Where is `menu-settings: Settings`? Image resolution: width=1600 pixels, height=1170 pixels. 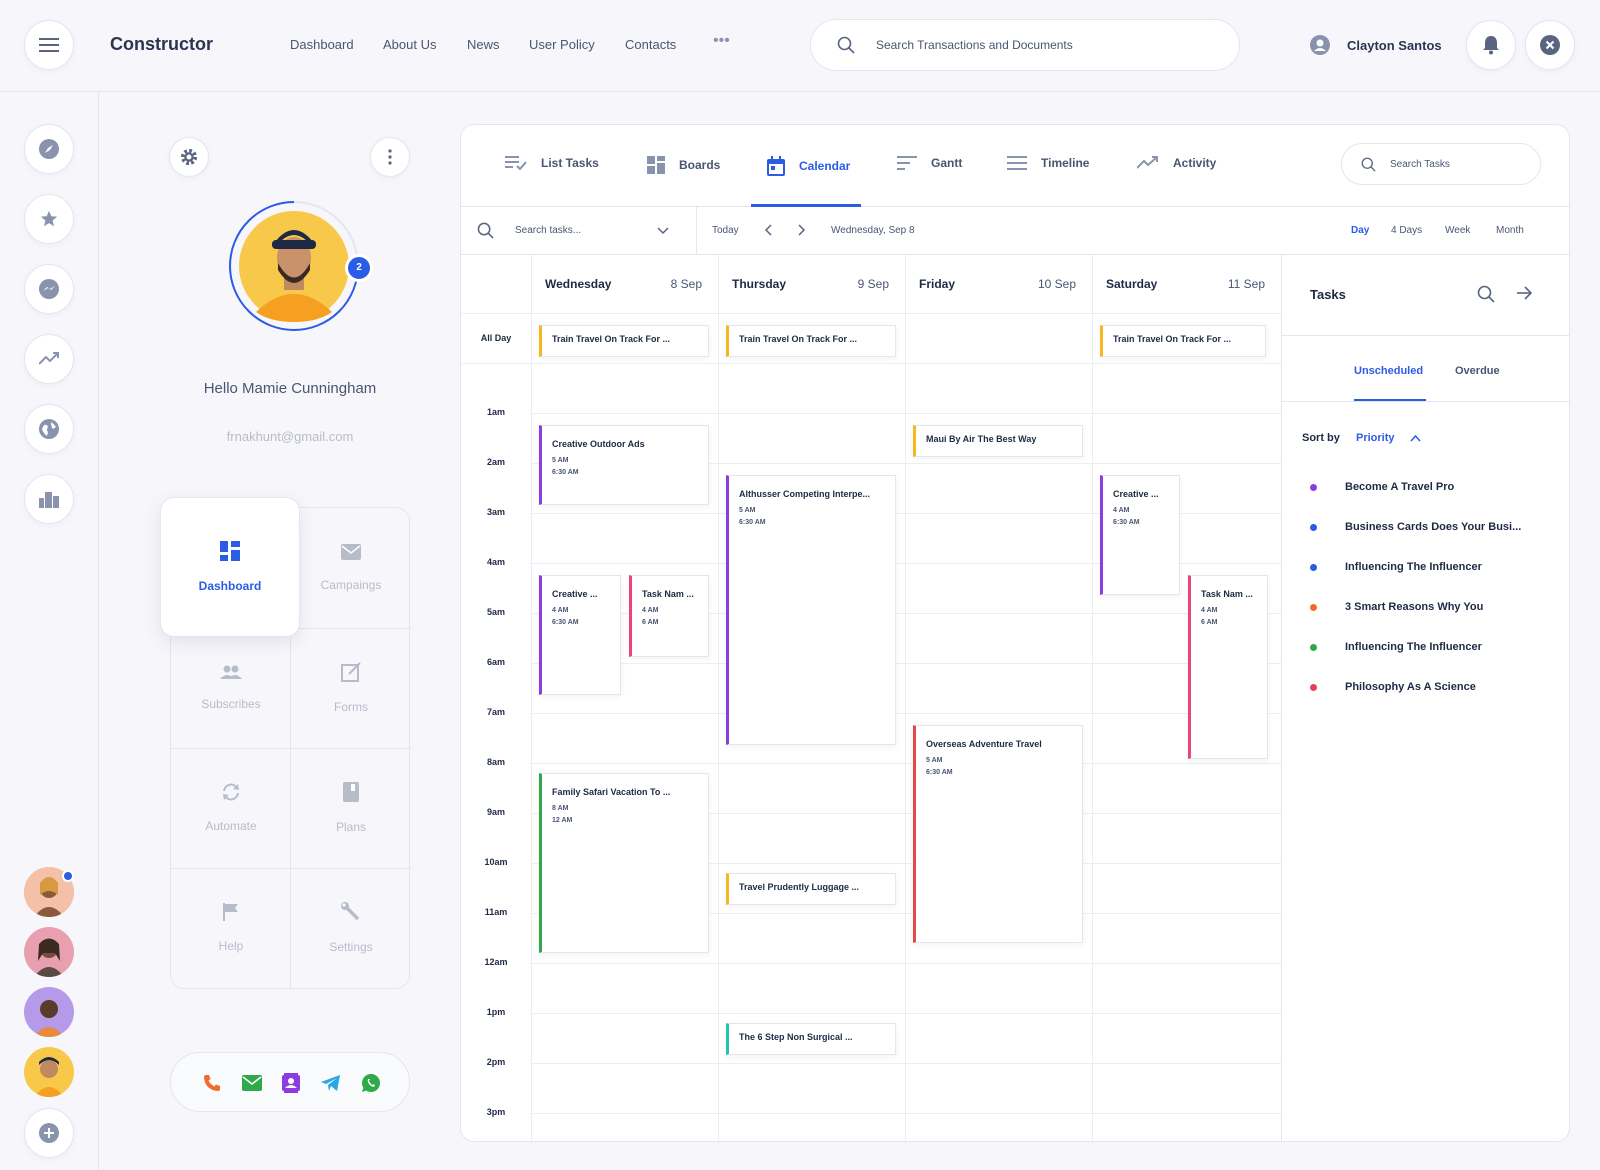
menu-settings: Settings is located at coordinates (351, 928).